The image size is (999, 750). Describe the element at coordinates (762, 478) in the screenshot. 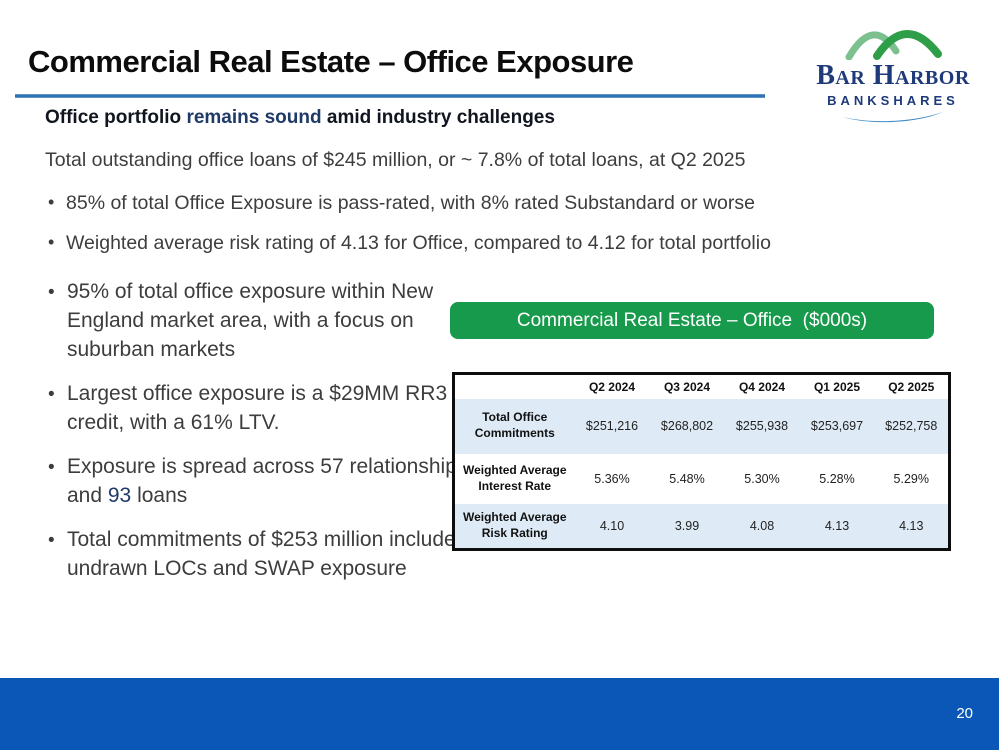

I see `table-cell: 5.30%` at that location.